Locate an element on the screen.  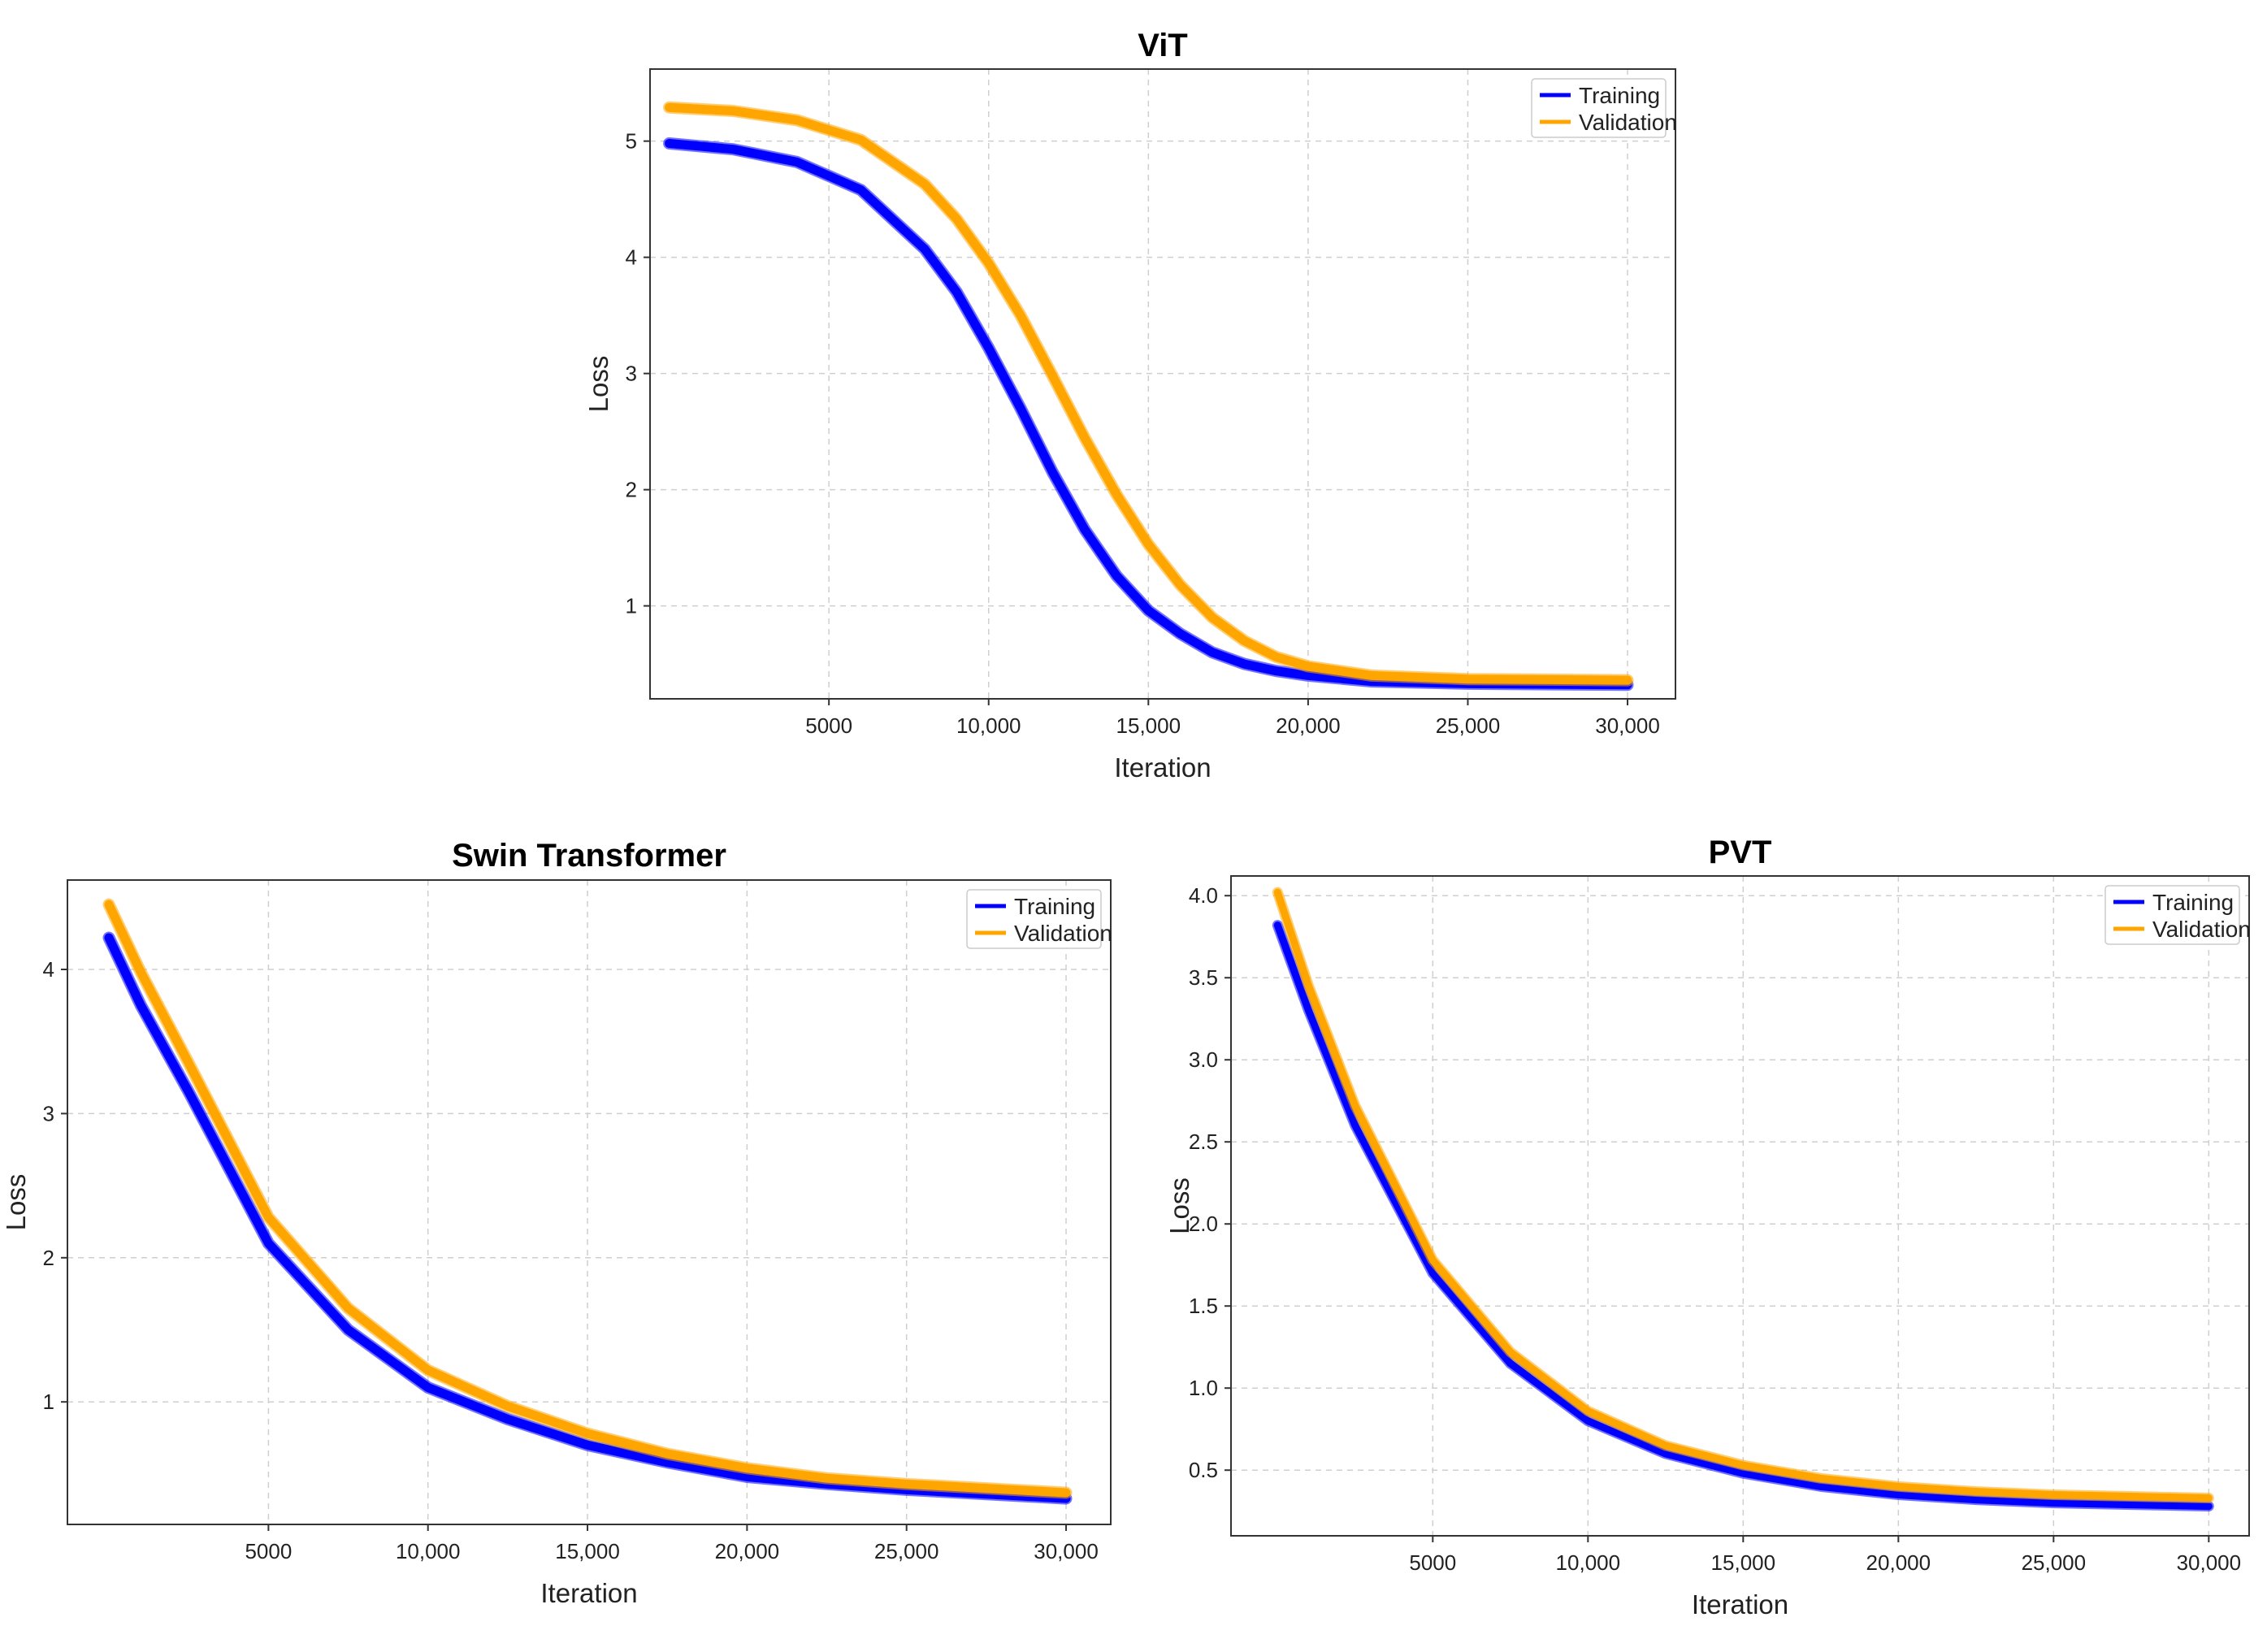
chart-title: PVT is located at coordinates (1741, 853).